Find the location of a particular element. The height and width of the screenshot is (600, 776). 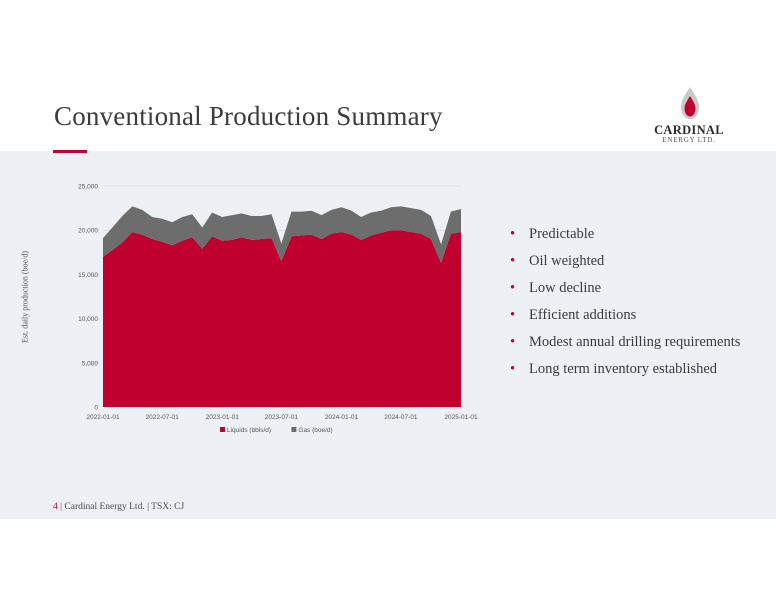

x-tick-label: 2022-07-01 is located at coordinates (162, 417).